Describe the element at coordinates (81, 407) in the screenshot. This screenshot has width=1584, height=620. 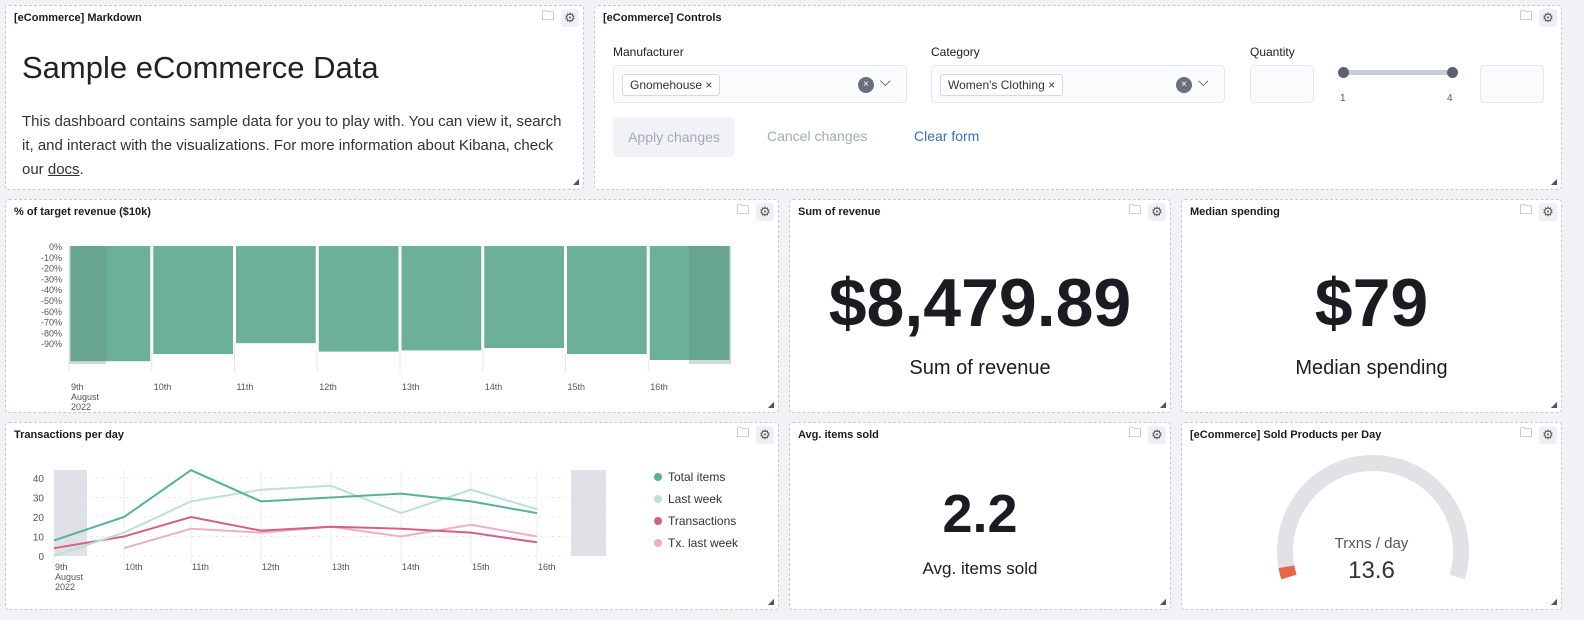
I see `x-tick-sublabel: 2022` at that location.